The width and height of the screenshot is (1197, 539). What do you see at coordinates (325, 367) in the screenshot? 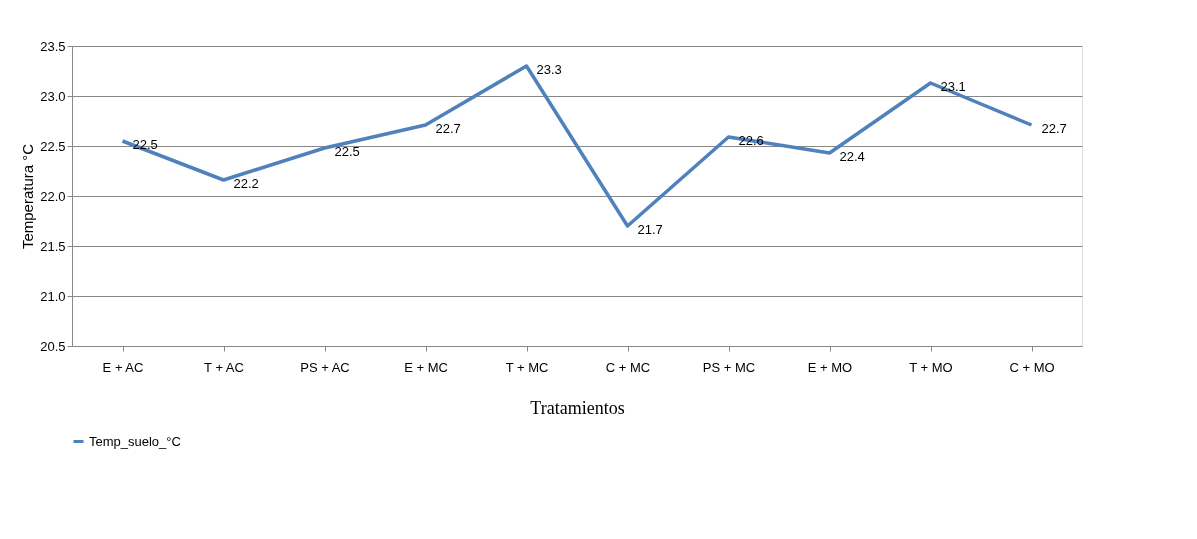
I see `x-tick-label: PS + AC` at bounding box center [325, 367].